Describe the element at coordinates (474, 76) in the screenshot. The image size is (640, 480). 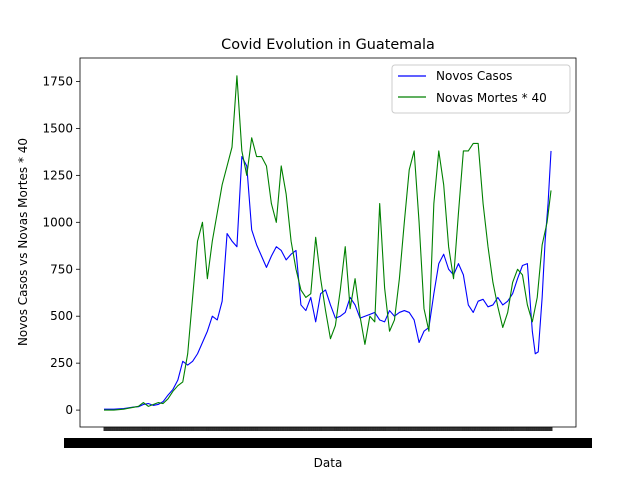
I see `legend-label-novos-casos: Novos Casos` at that location.